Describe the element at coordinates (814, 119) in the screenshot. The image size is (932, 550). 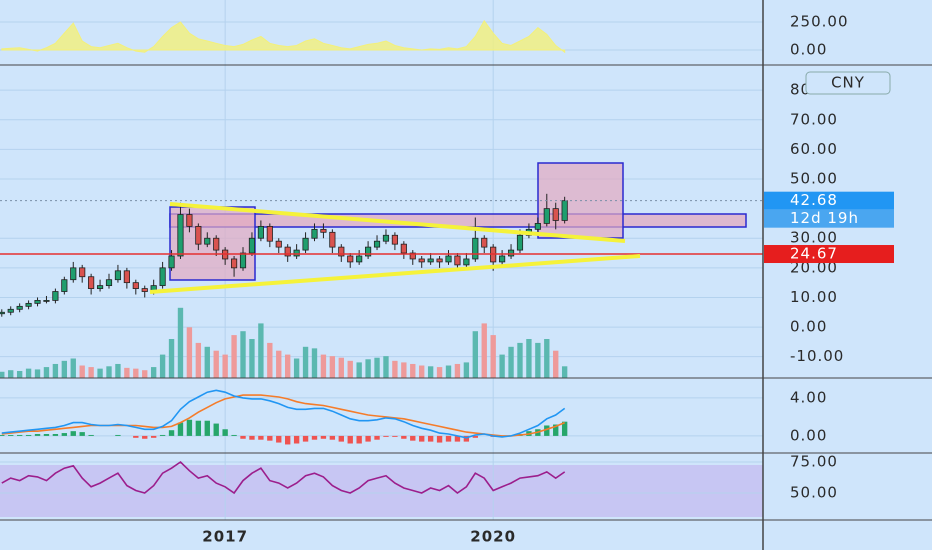
I see `y-tick-label: 70.00` at that location.